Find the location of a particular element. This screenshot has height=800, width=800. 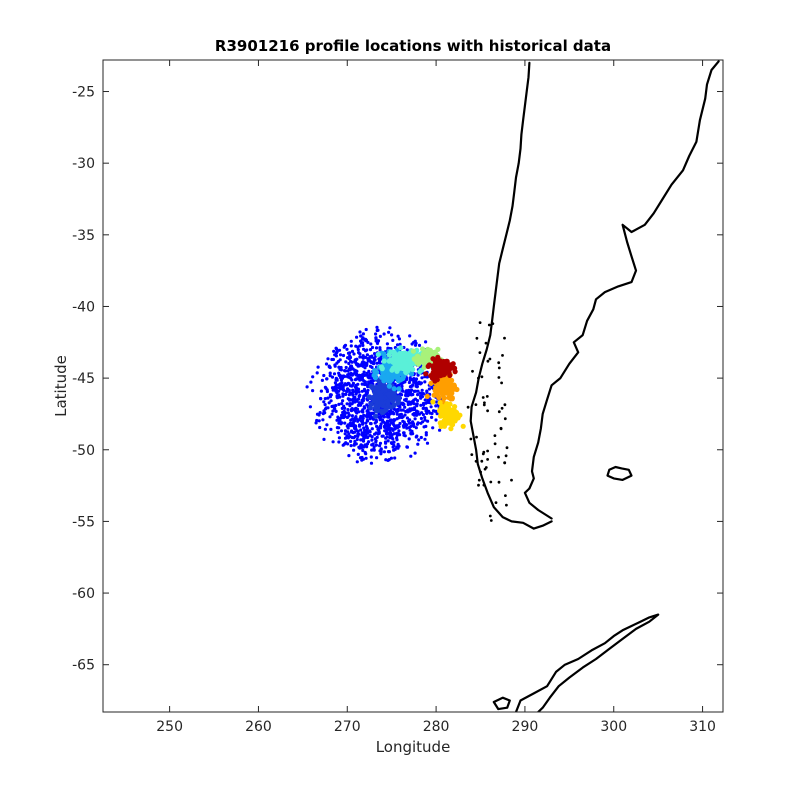

y-tick-label: -35 is located at coordinates (83, 236).